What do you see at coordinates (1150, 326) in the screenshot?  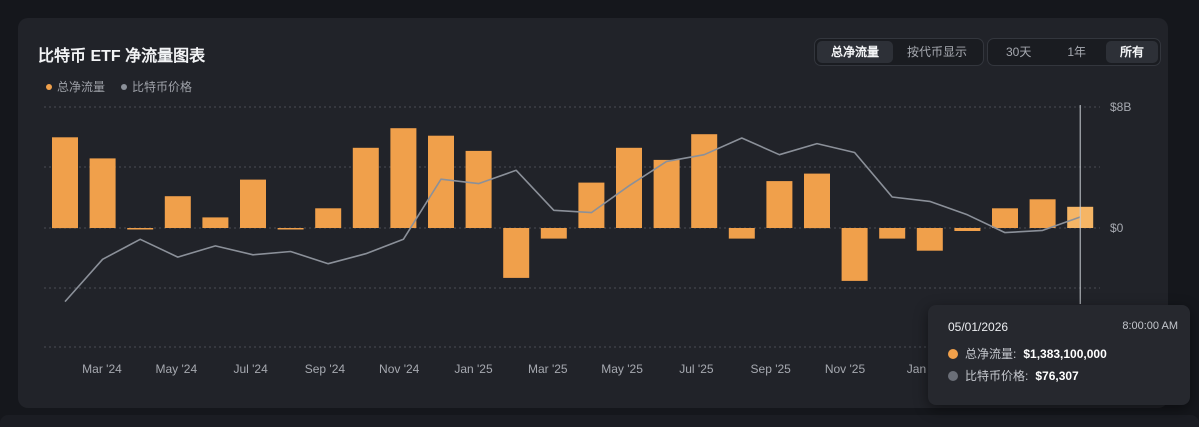 I see `tooltip-time: 8:00:00 AM` at bounding box center [1150, 326].